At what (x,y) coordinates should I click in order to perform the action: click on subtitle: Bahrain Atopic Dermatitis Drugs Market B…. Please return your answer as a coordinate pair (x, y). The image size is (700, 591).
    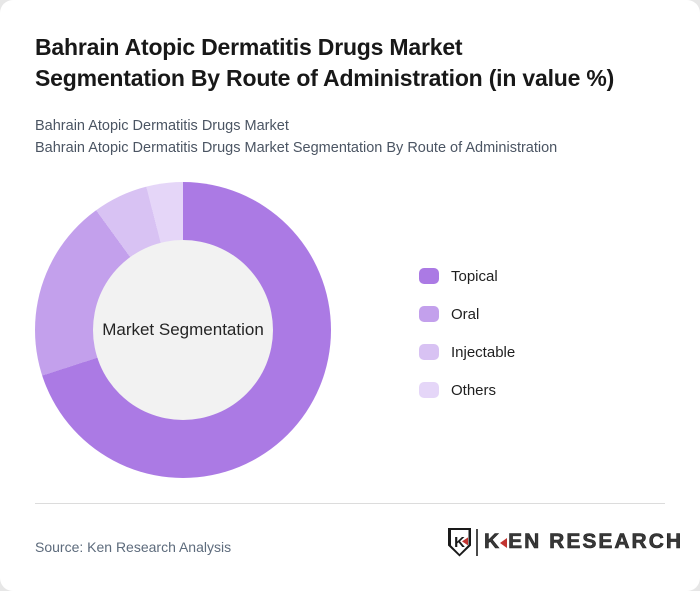
    Looking at the image, I should click on (355, 137).